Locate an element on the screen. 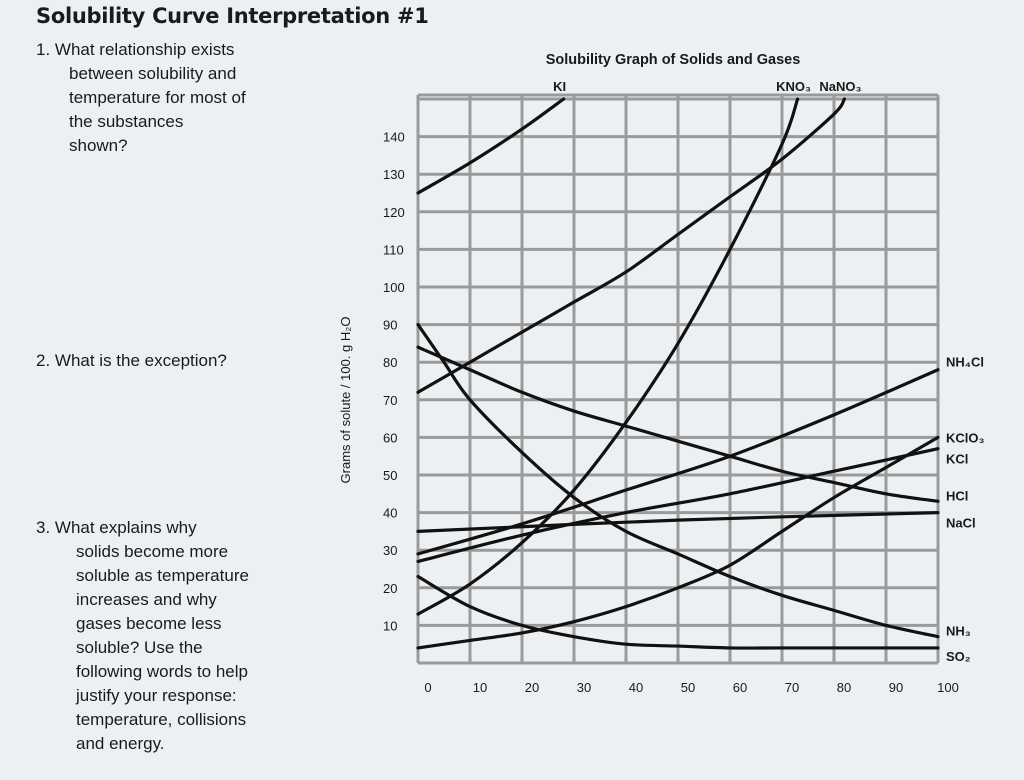  y-tick-label: 50 is located at coordinates (390, 475).